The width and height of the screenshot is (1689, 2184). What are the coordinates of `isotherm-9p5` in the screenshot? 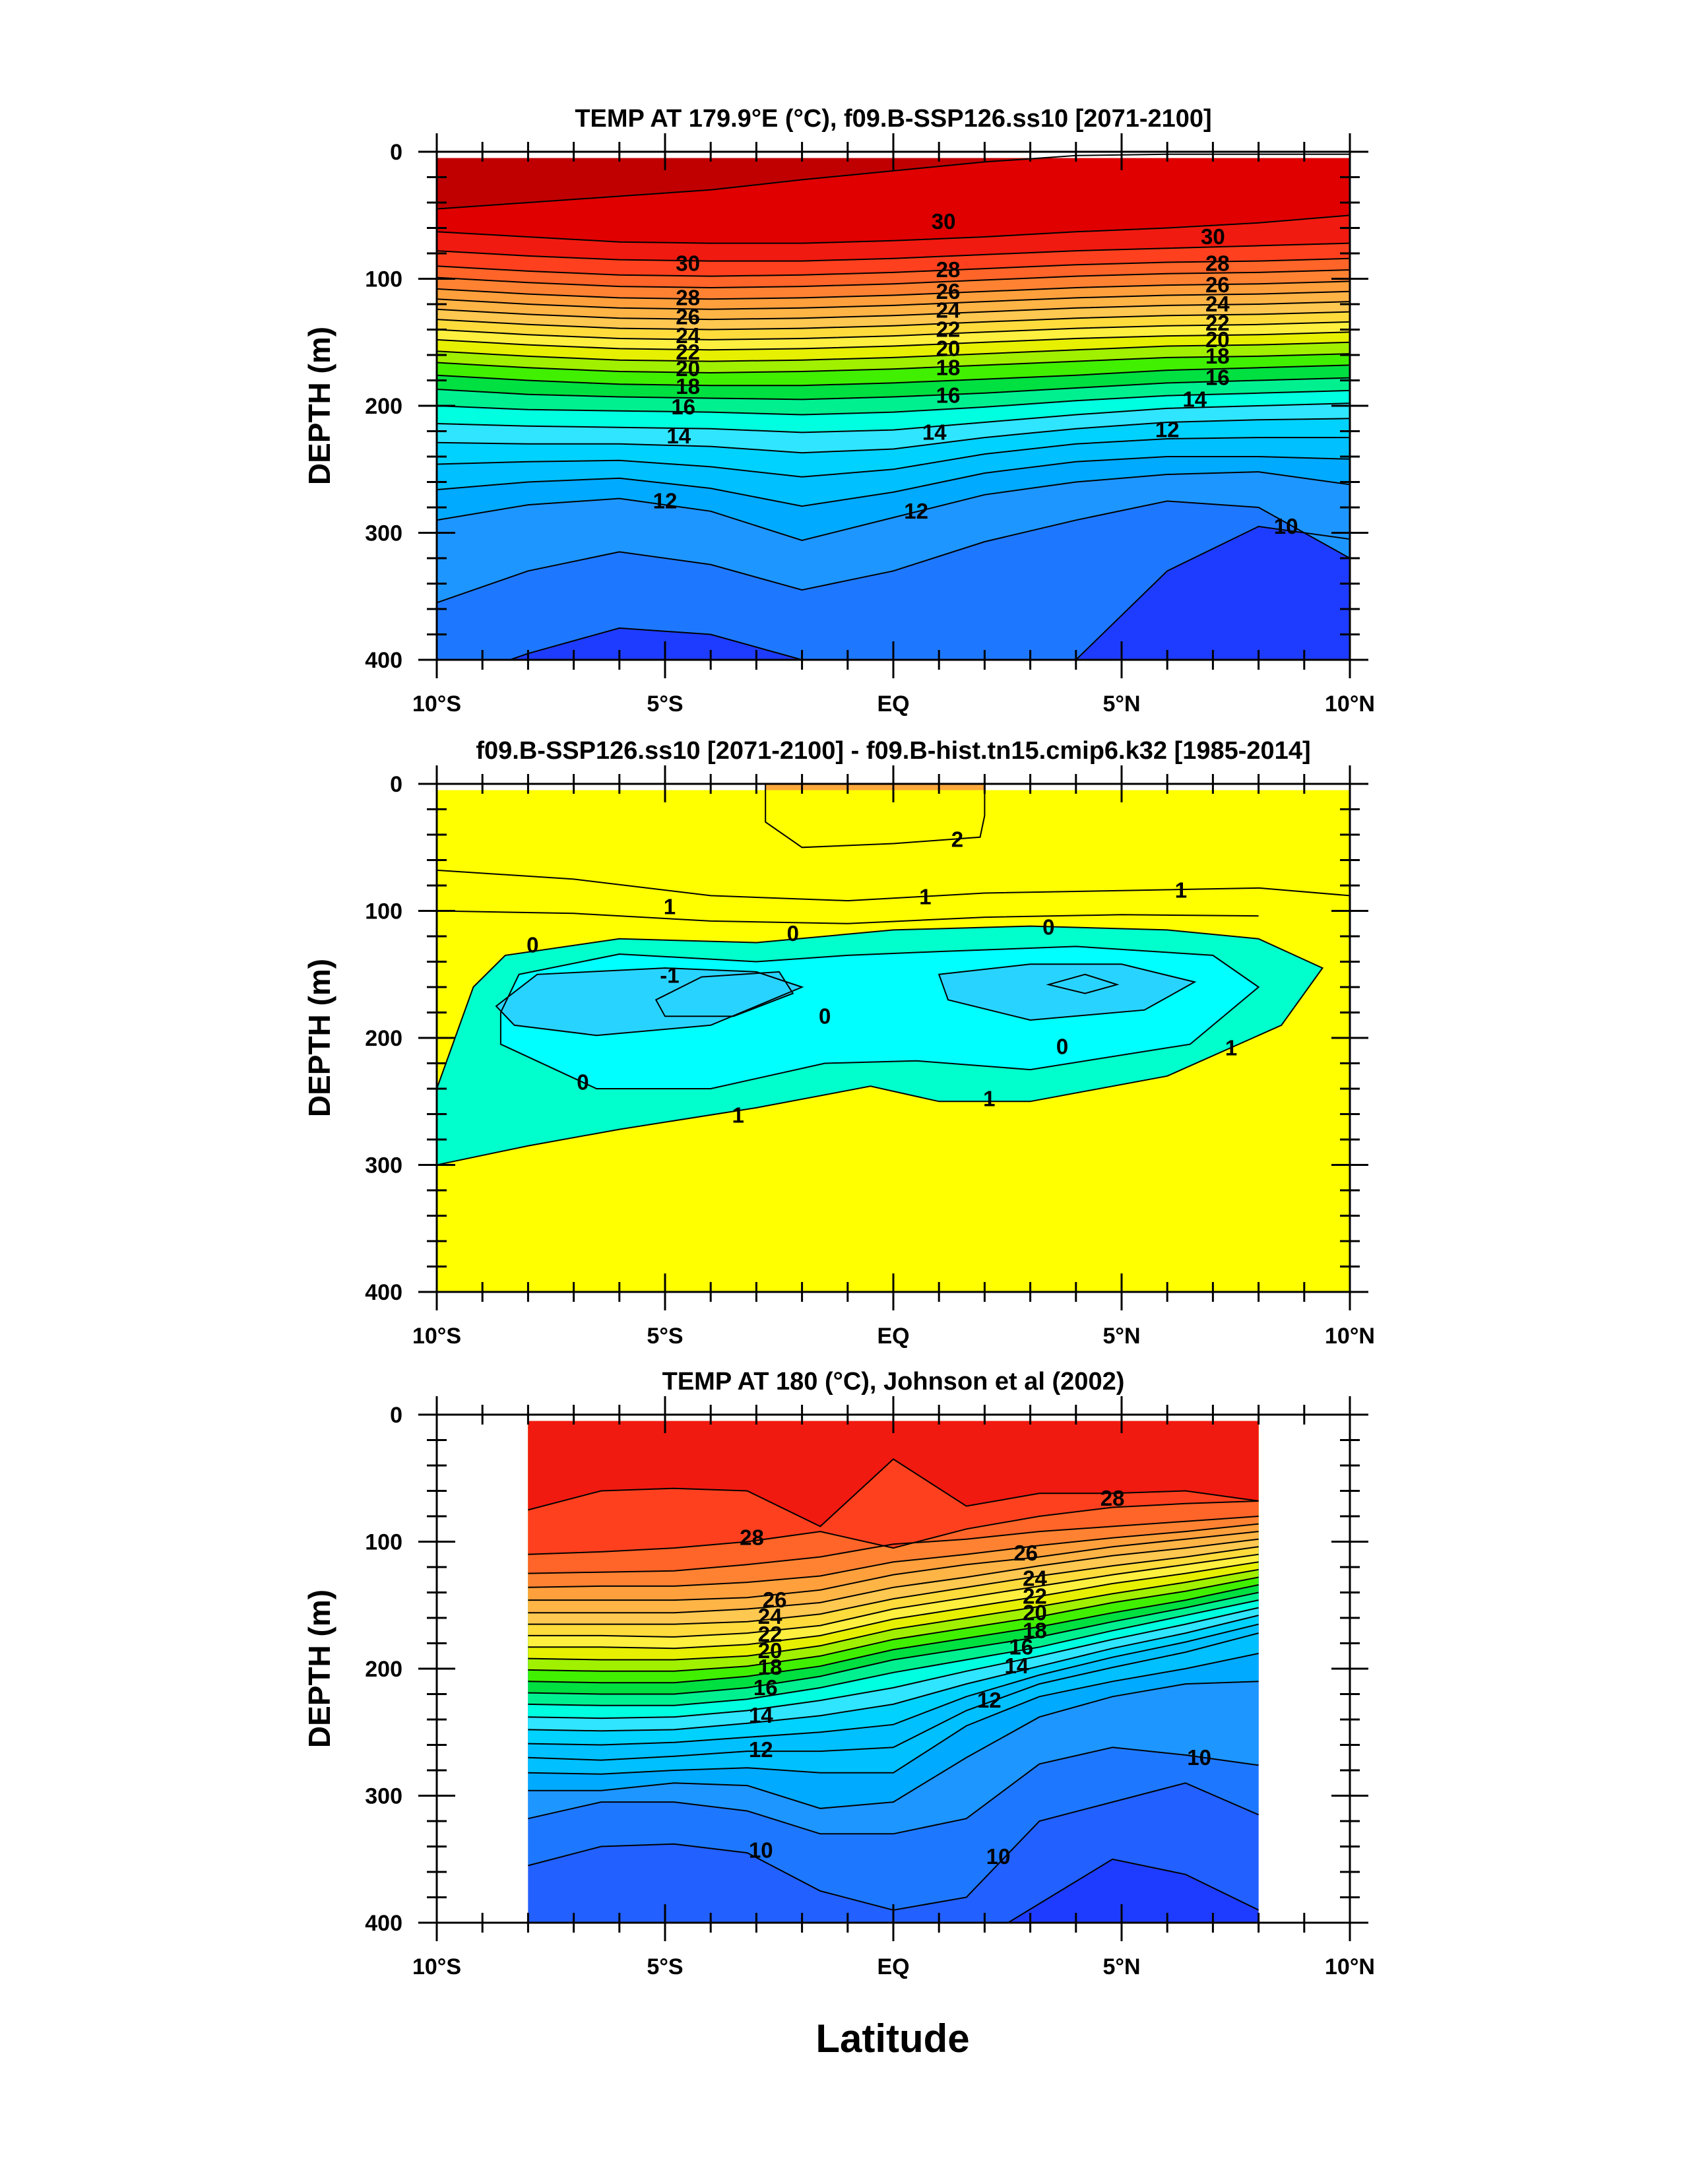 It's located at (999, 1890).